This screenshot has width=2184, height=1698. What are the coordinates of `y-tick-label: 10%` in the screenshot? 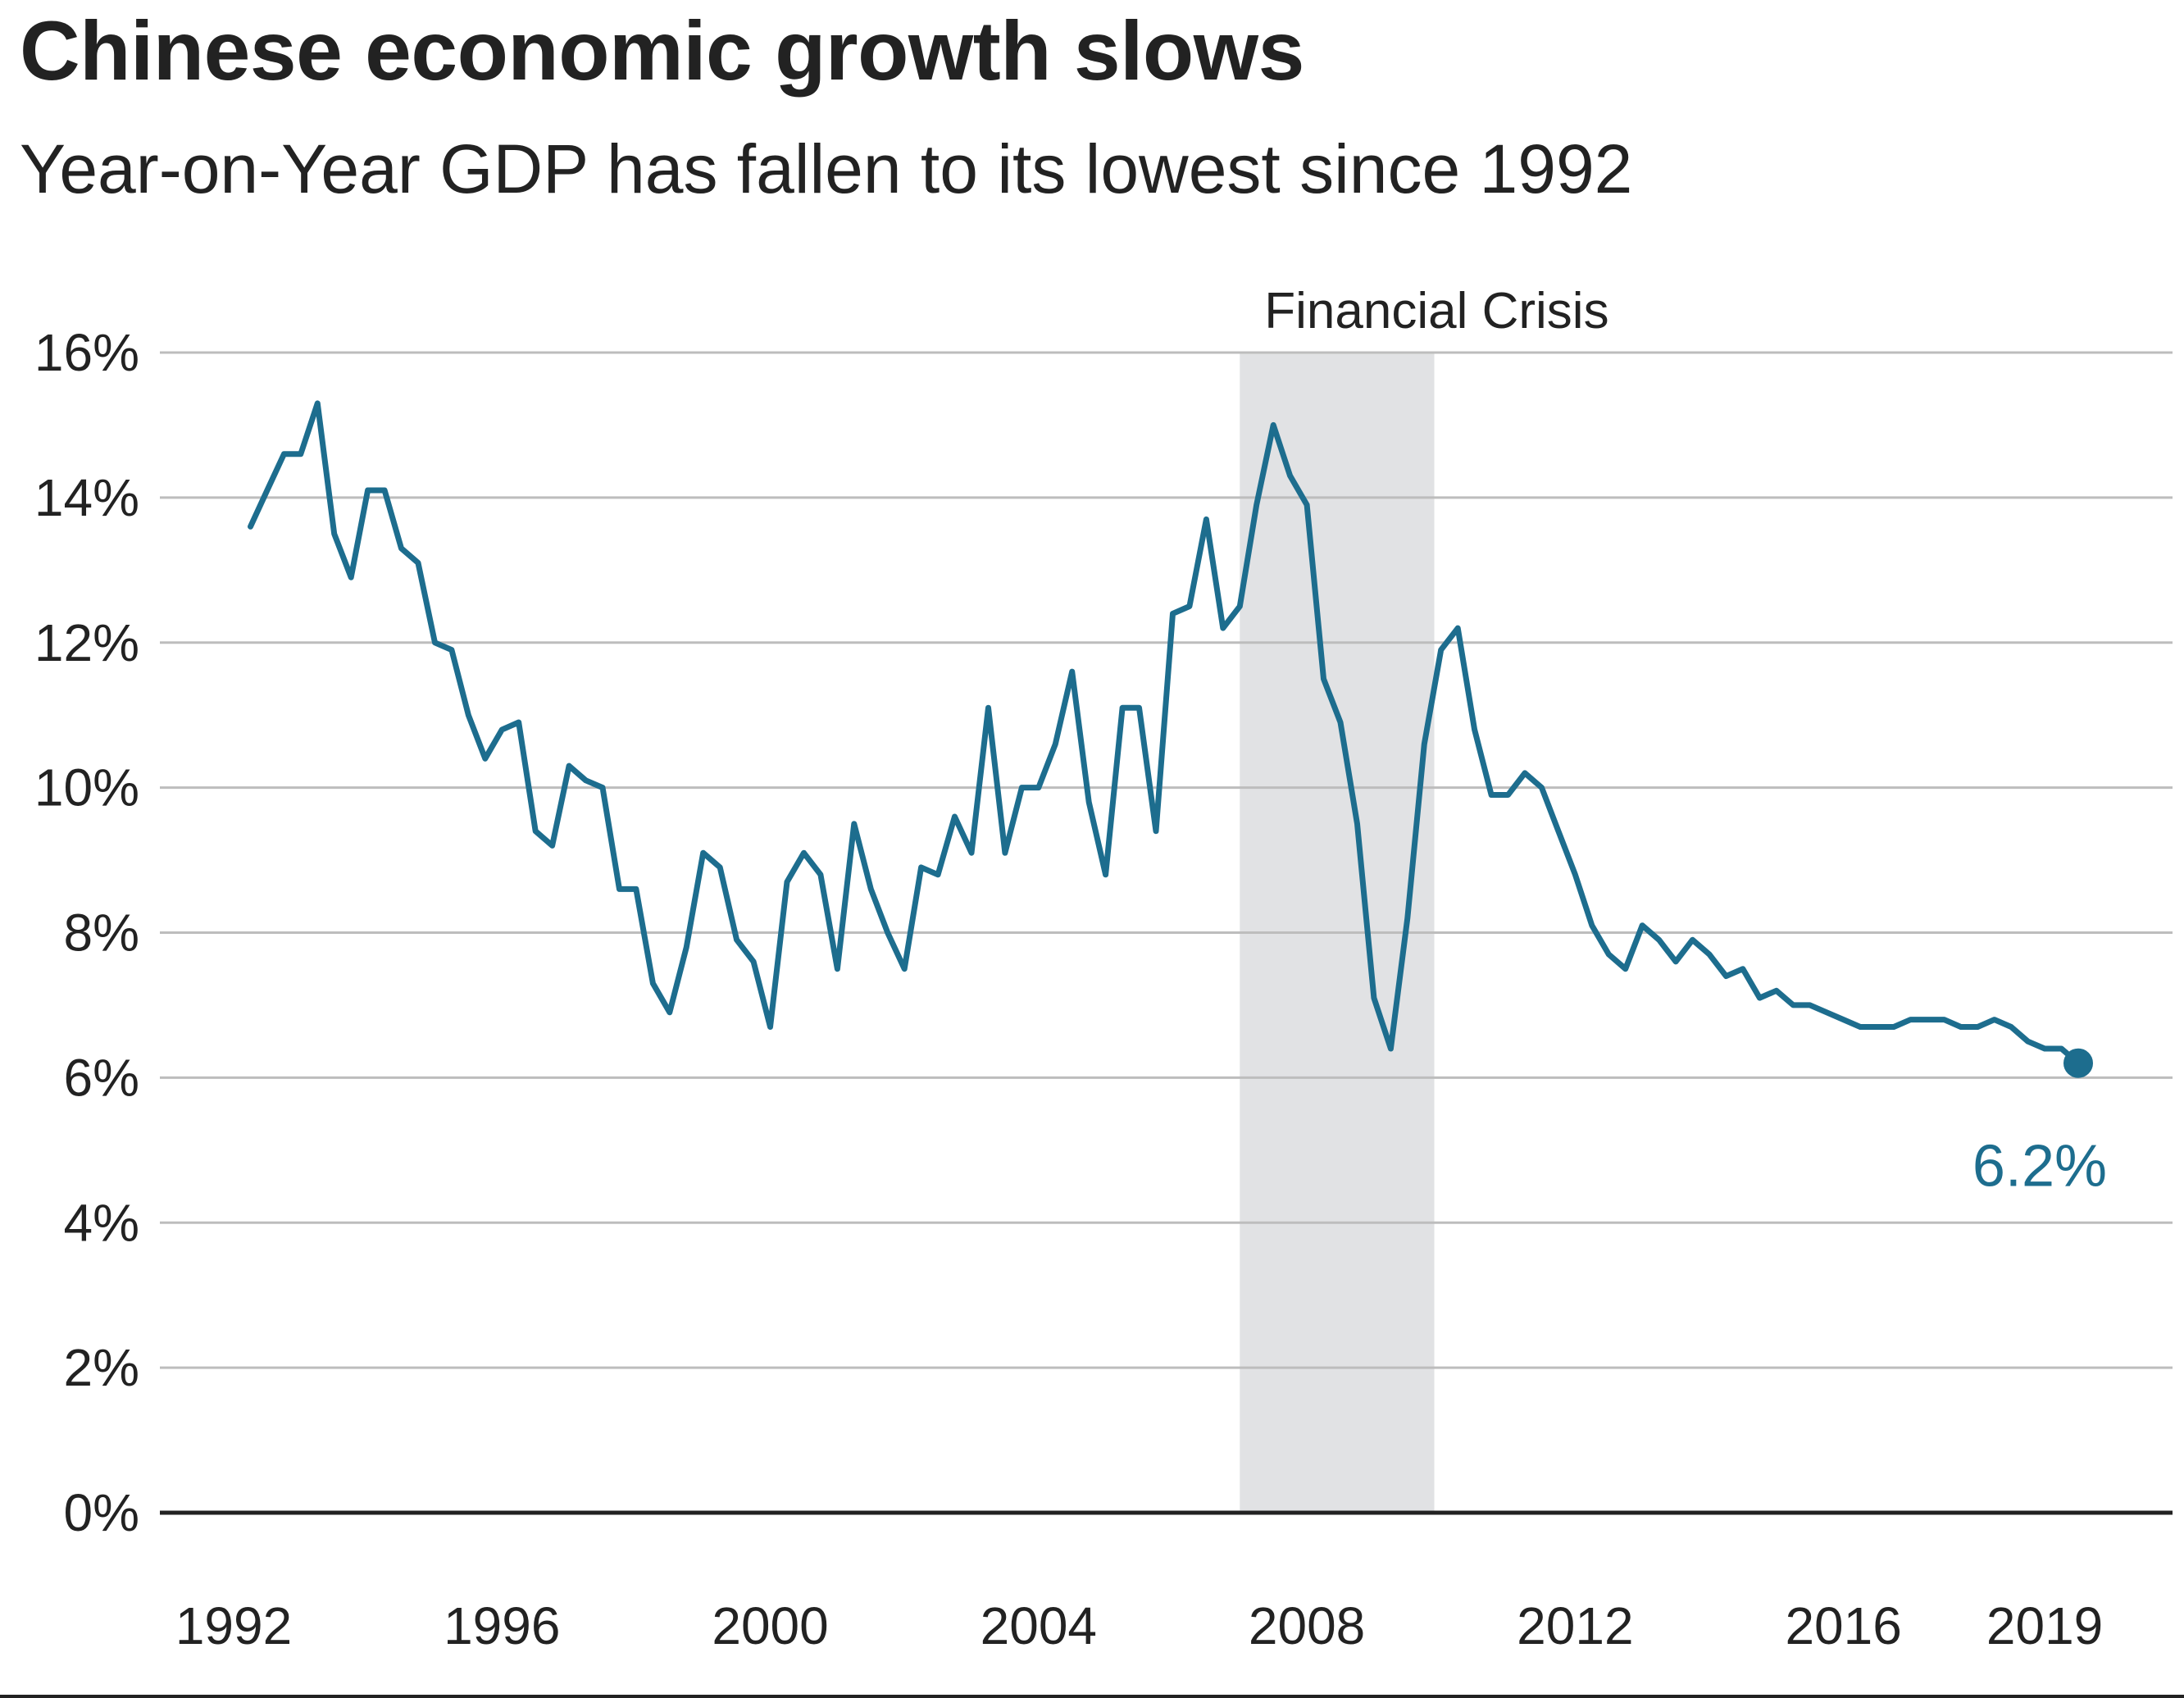 It's located at (86, 787).